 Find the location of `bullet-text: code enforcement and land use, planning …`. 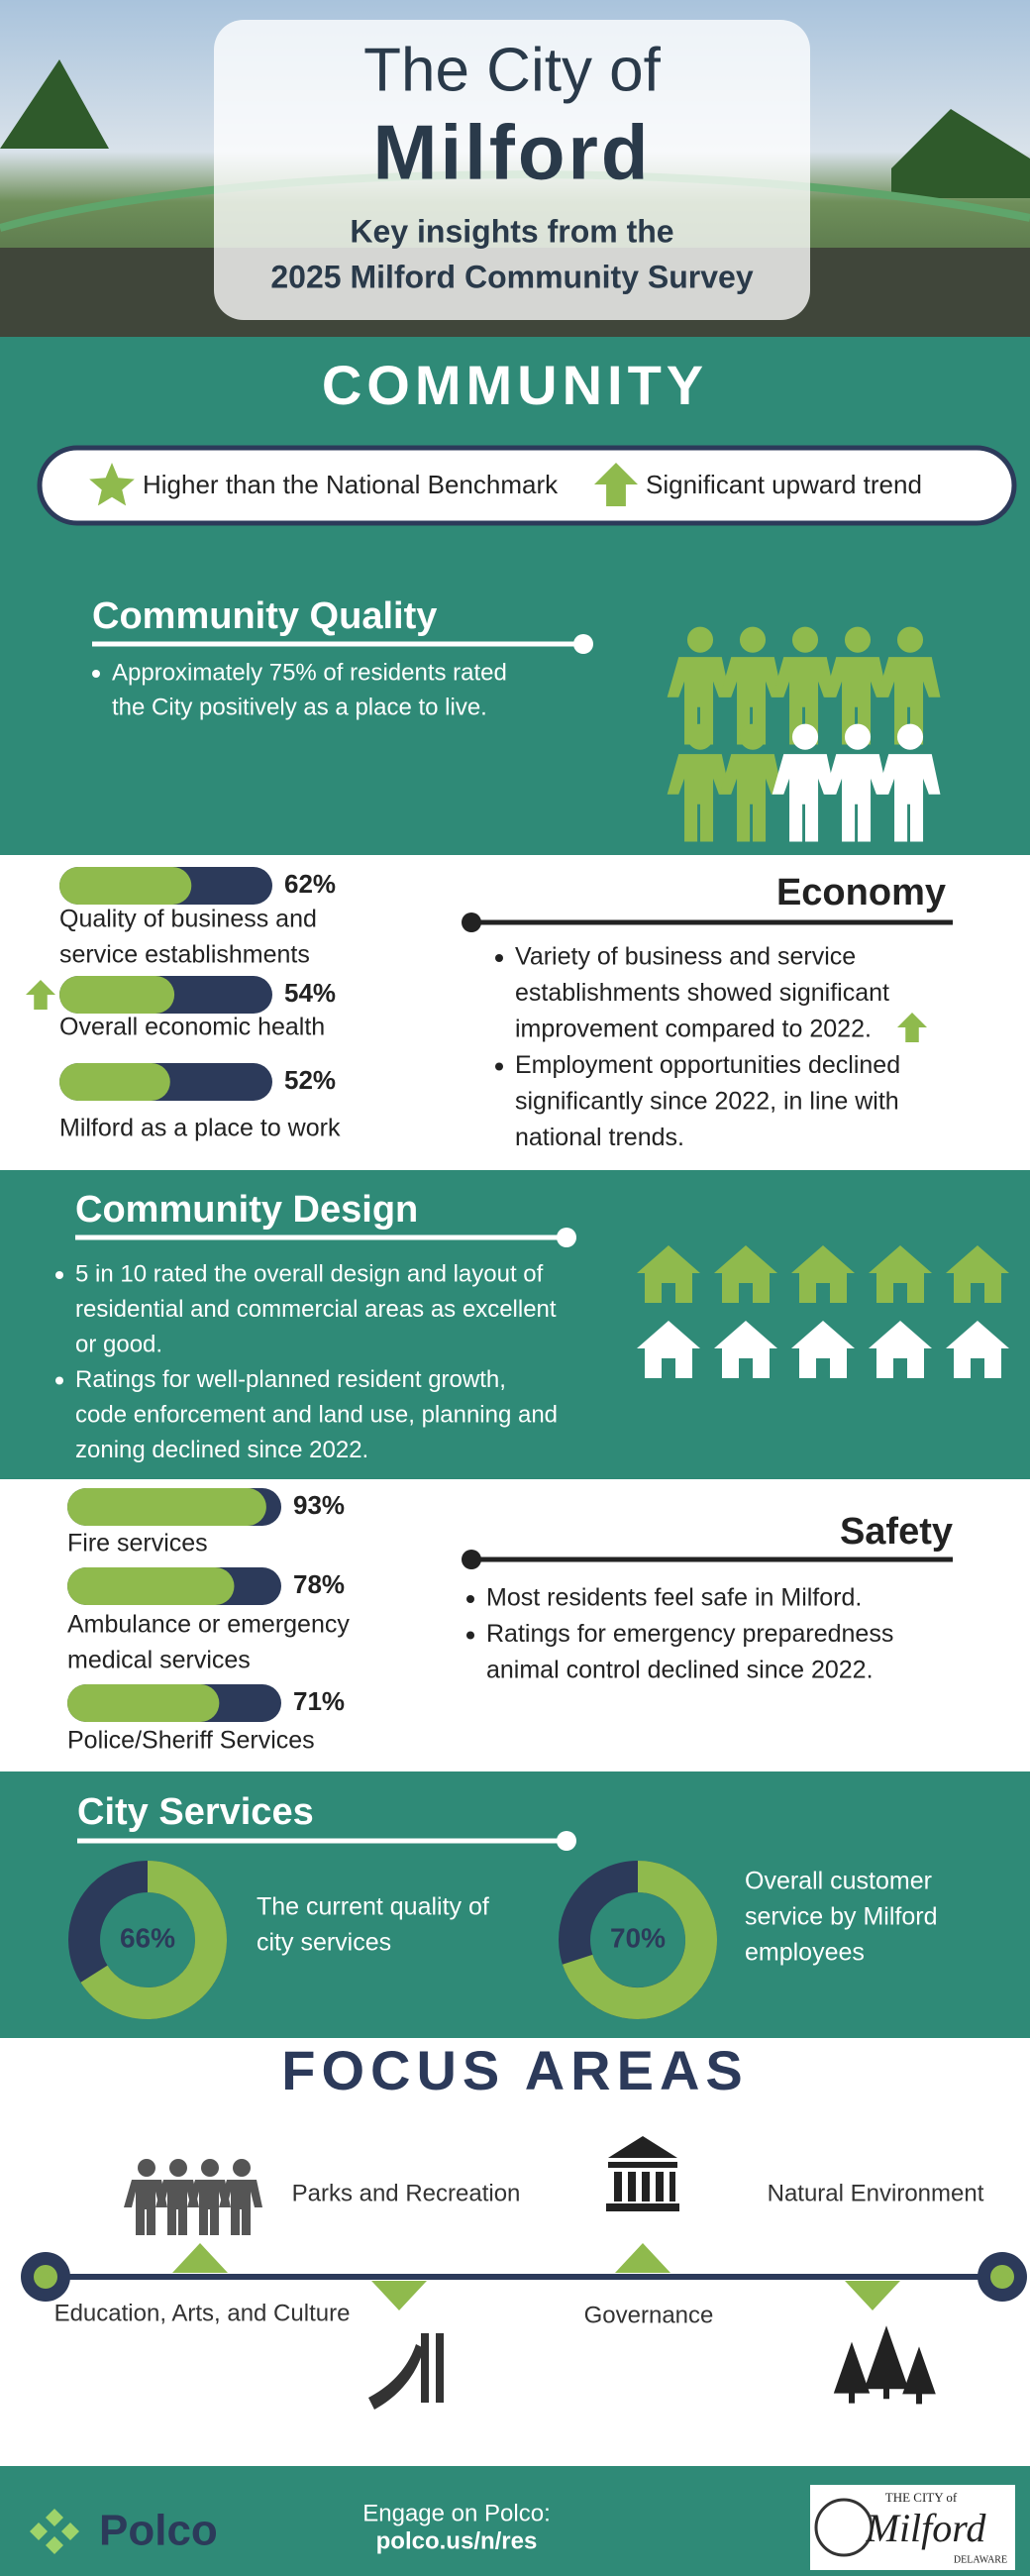

bullet-text: code enforcement and land use, planning … is located at coordinates (316, 1414).